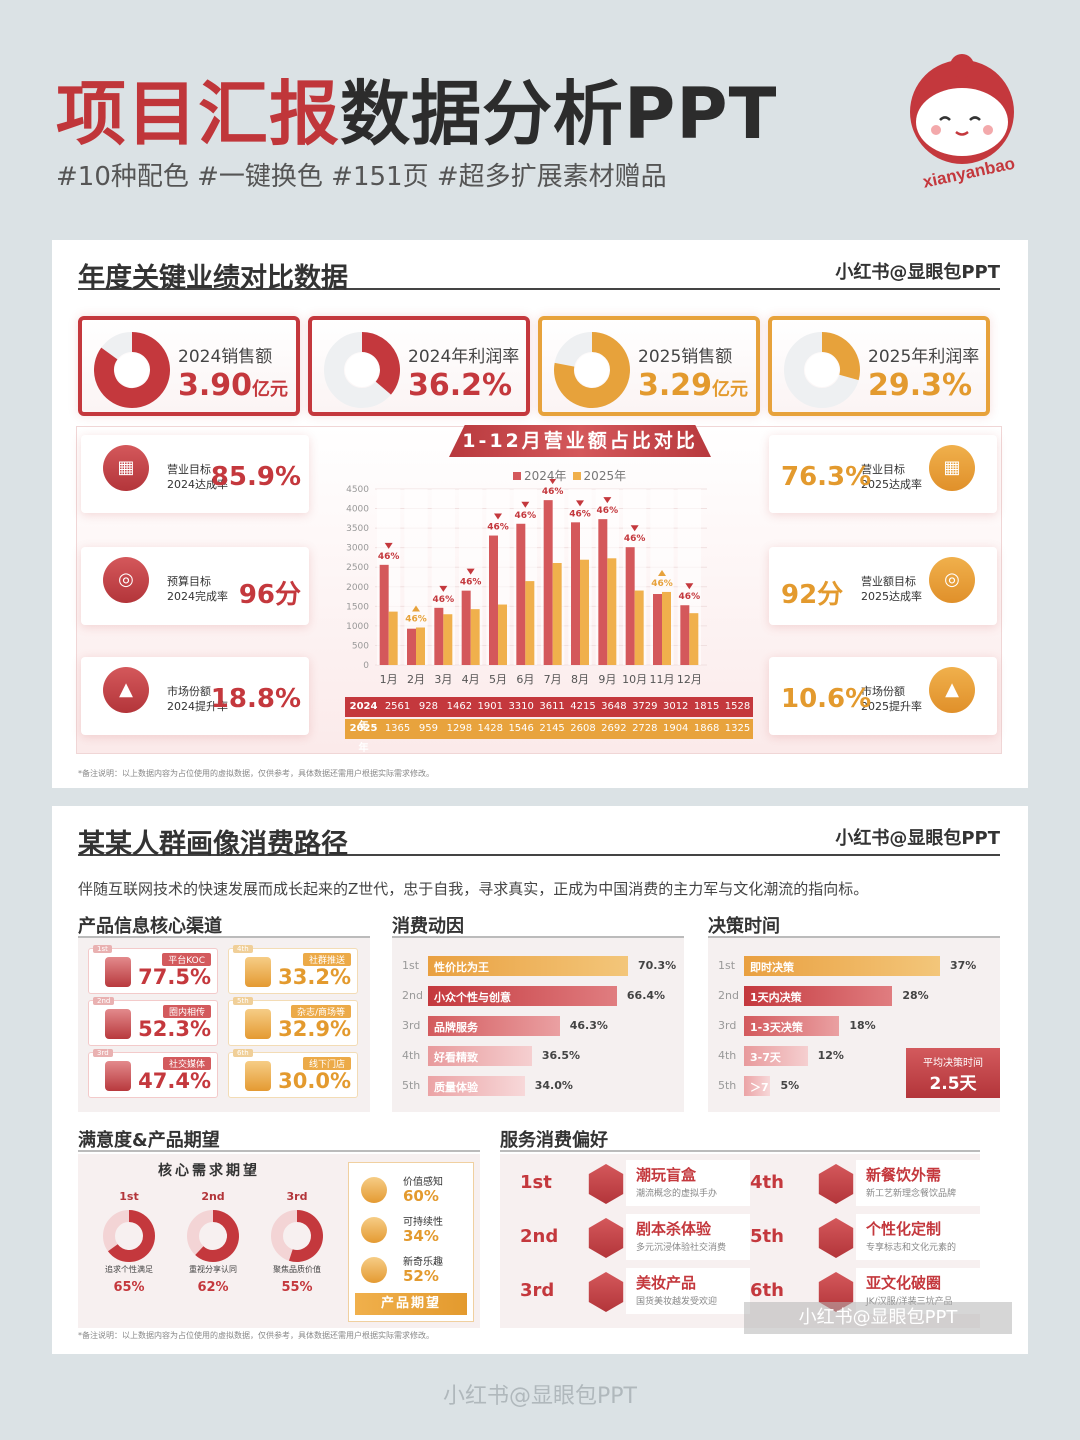  What do you see at coordinates (118, 972) in the screenshot?
I see `phone-icon` at bounding box center [118, 972].